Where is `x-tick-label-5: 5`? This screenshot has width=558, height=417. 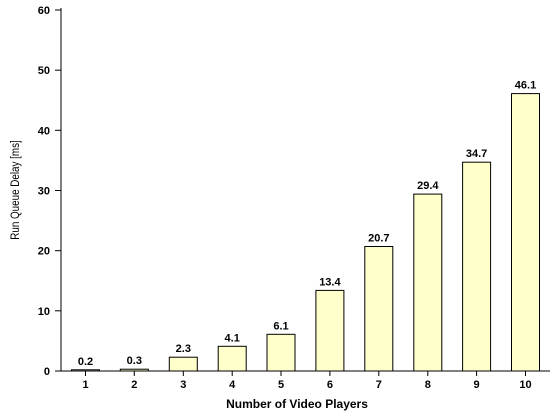
x-tick-label-5: 5 is located at coordinates (281, 385).